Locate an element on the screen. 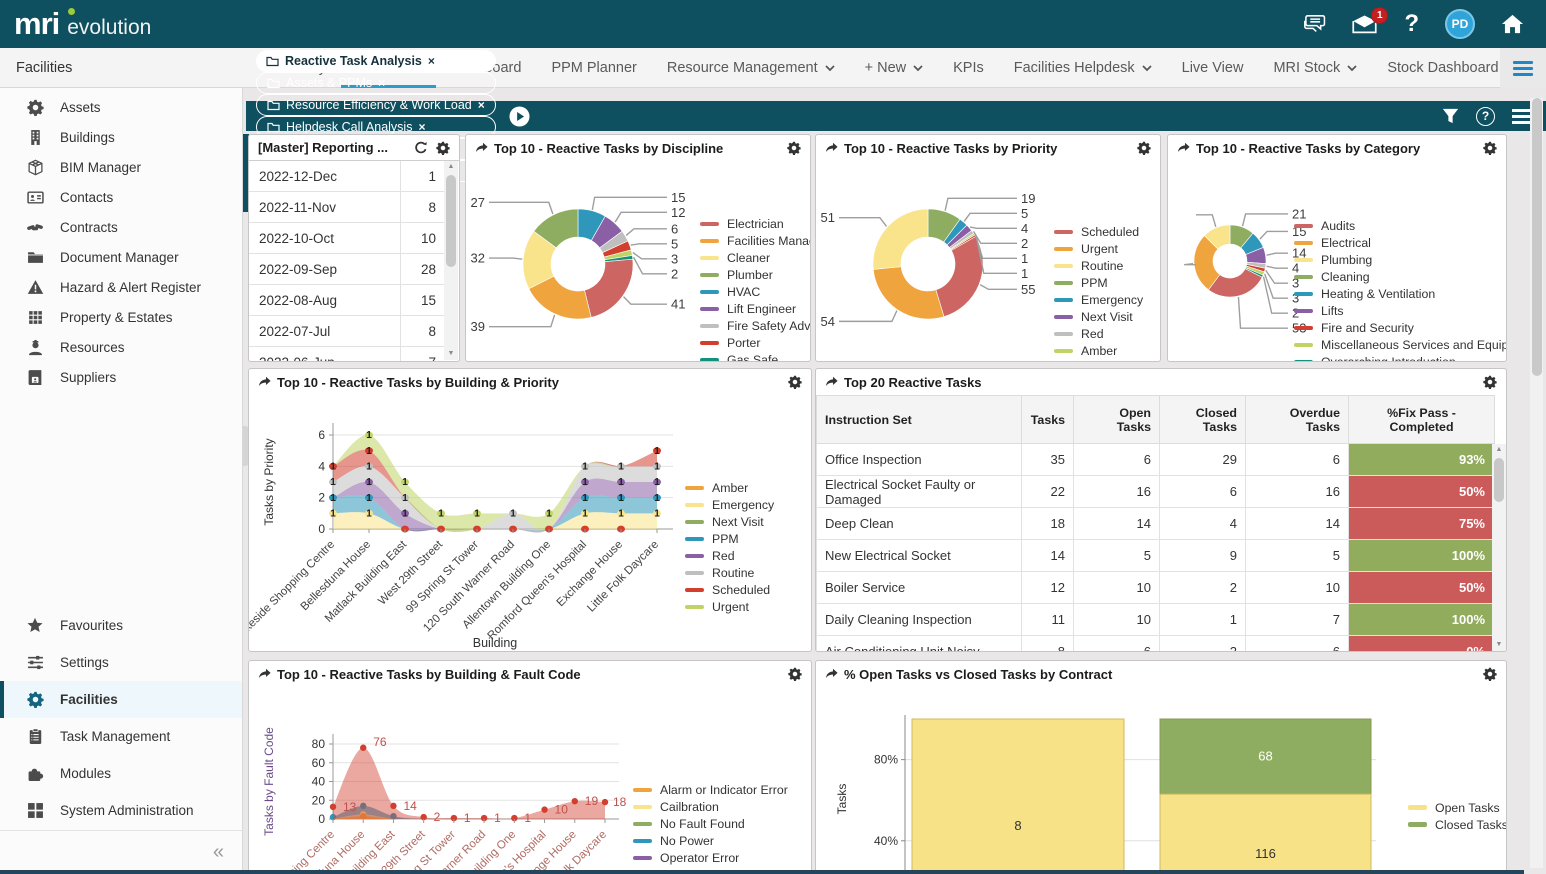 The width and height of the screenshot is (1546, 874). legend-entry: Operator Error is located at coordinates (710, 857).